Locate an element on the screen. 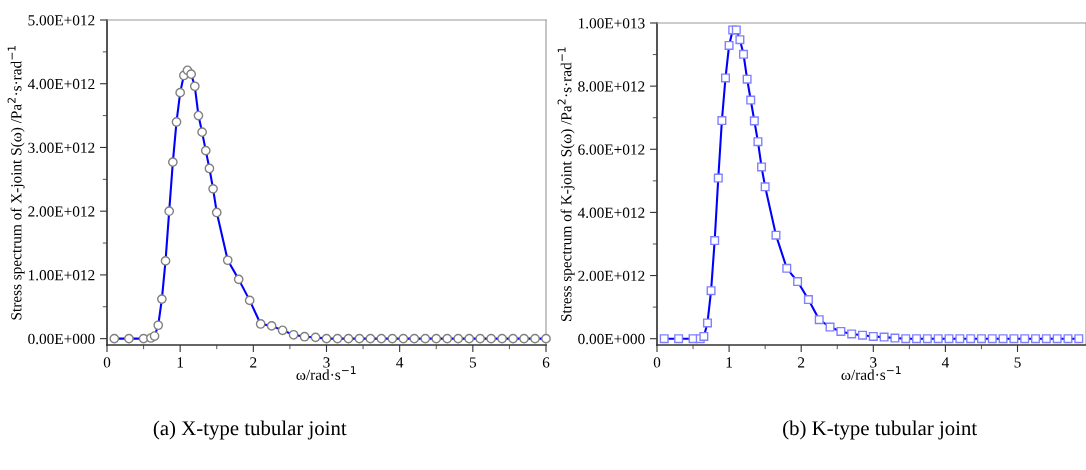 The width and height of the screenshot is (1086, 470). y-axis-title: Stress spectrum of X-joint S(ω) /Pa$^{2}$·s·rad$^{−1}$ is located at coordinates (16, 182).